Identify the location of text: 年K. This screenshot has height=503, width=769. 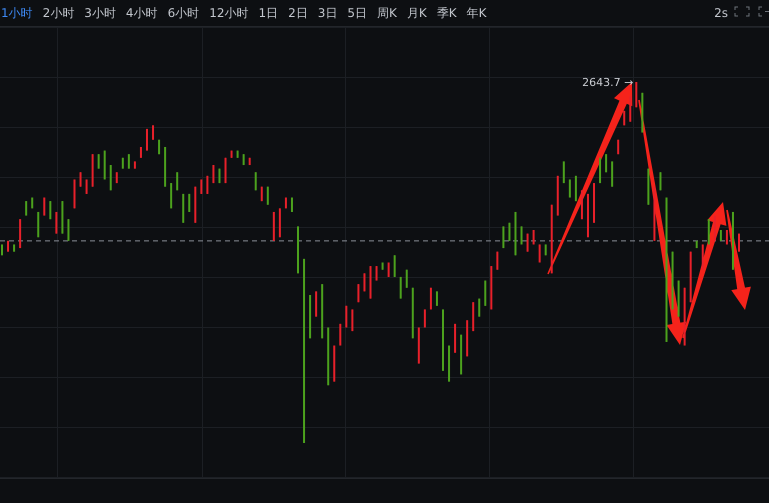
(477, 13).